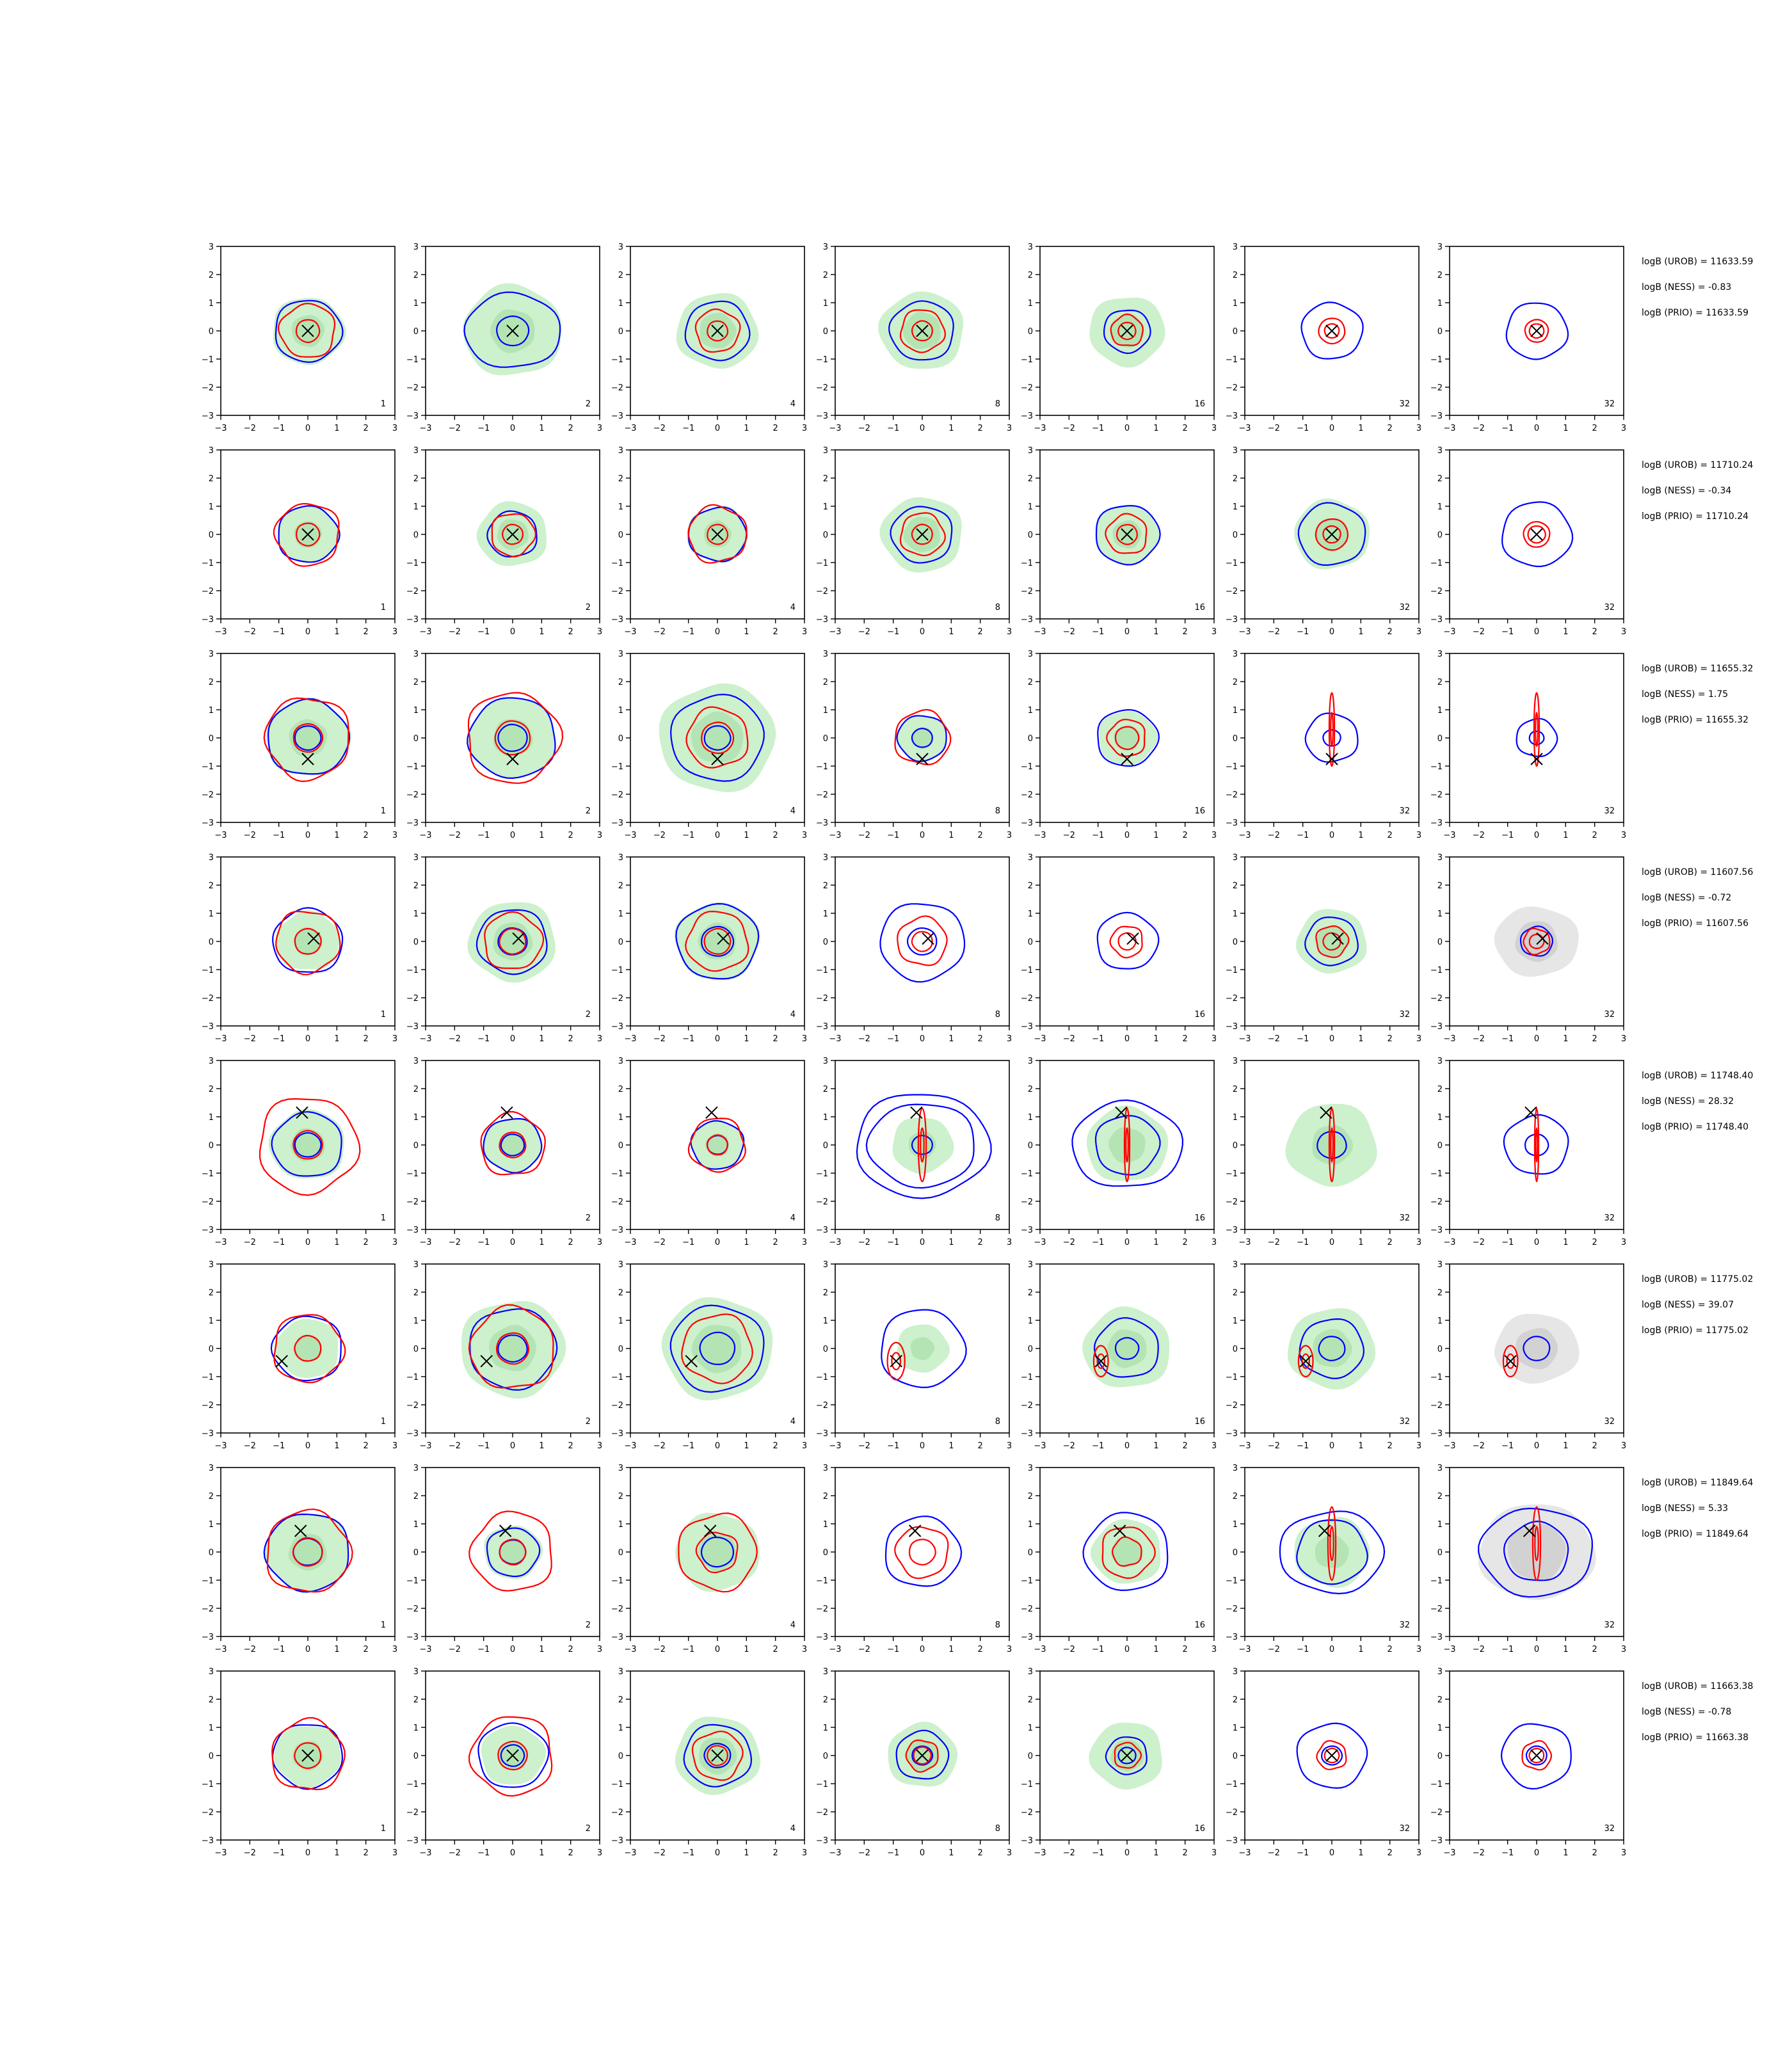 This screenshot has width=1792, height=2048. I want to click on row-stat-label: logB (NESS) = 1.75, so click(1685, 694).